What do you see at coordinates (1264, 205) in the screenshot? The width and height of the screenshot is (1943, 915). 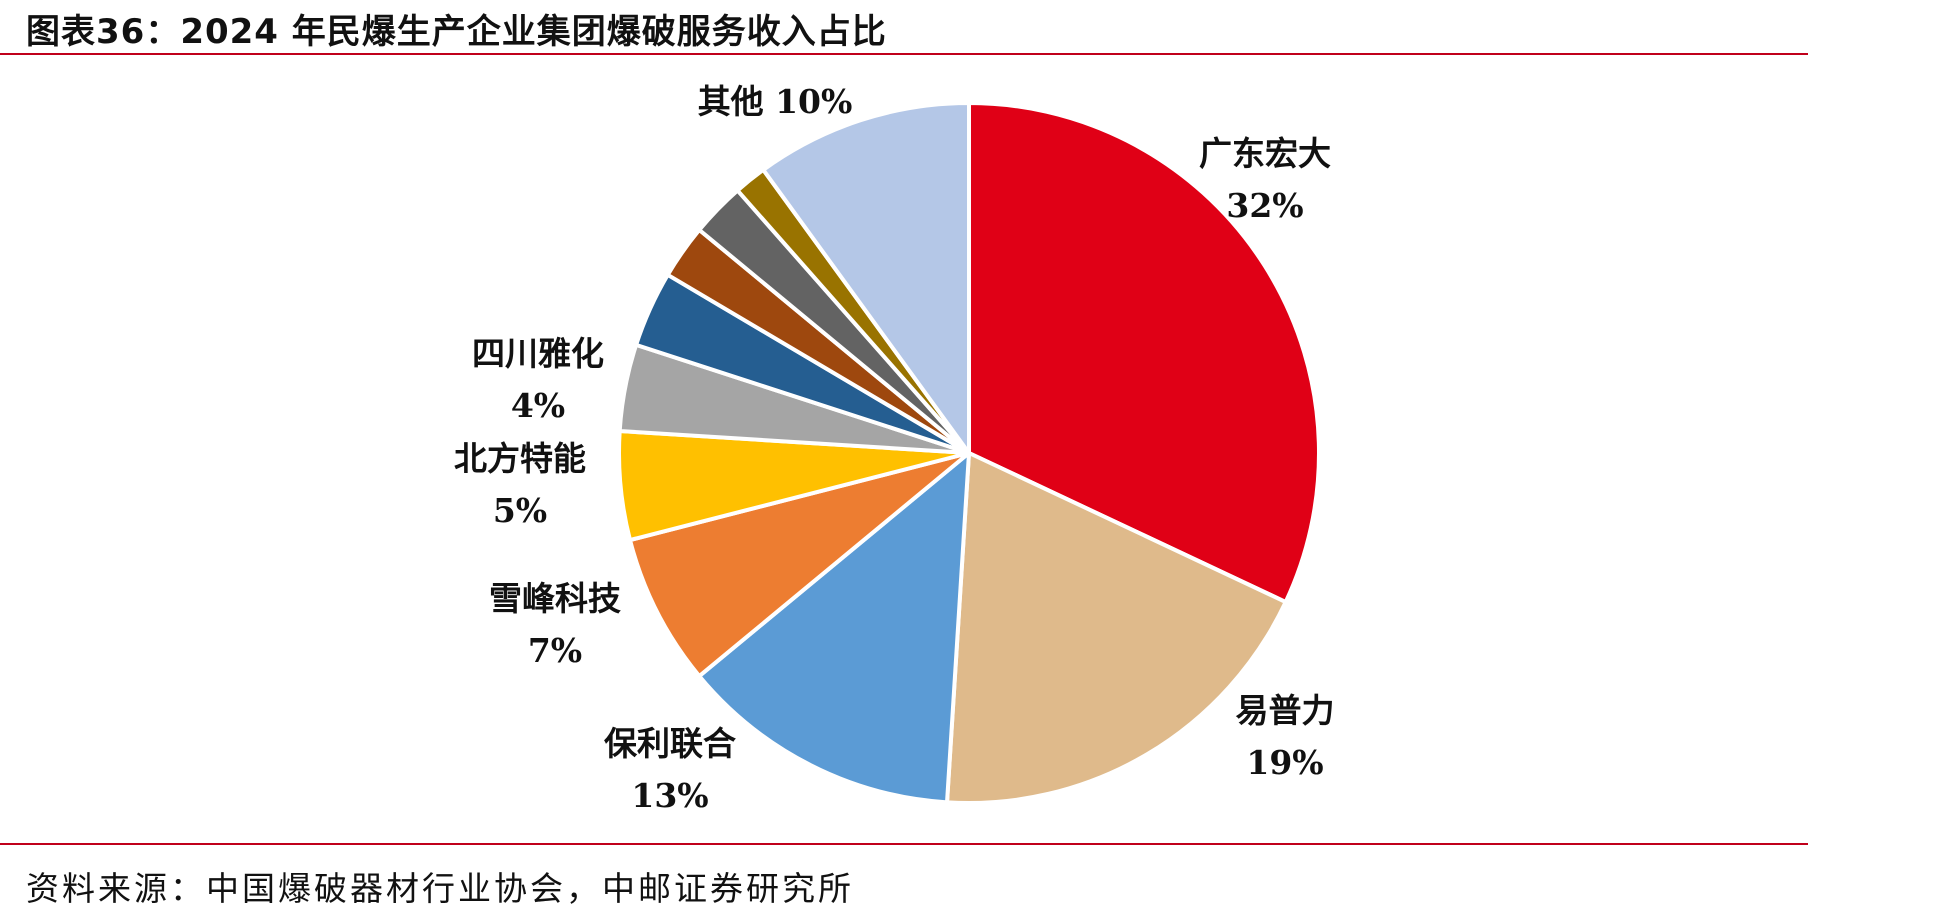 I see `pie-label-value-广东宏大: 32%` at bounding box center [1264, 205].